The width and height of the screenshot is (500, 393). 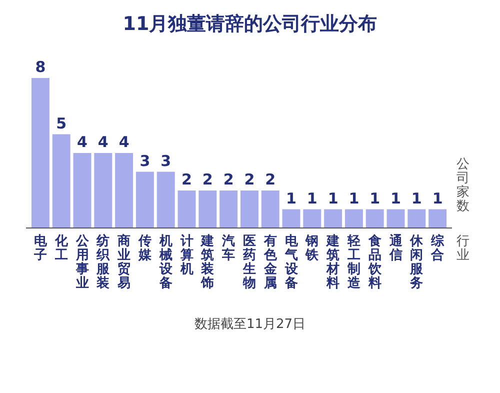 I want to click on data-label: 8, so click(x=40, y=67).